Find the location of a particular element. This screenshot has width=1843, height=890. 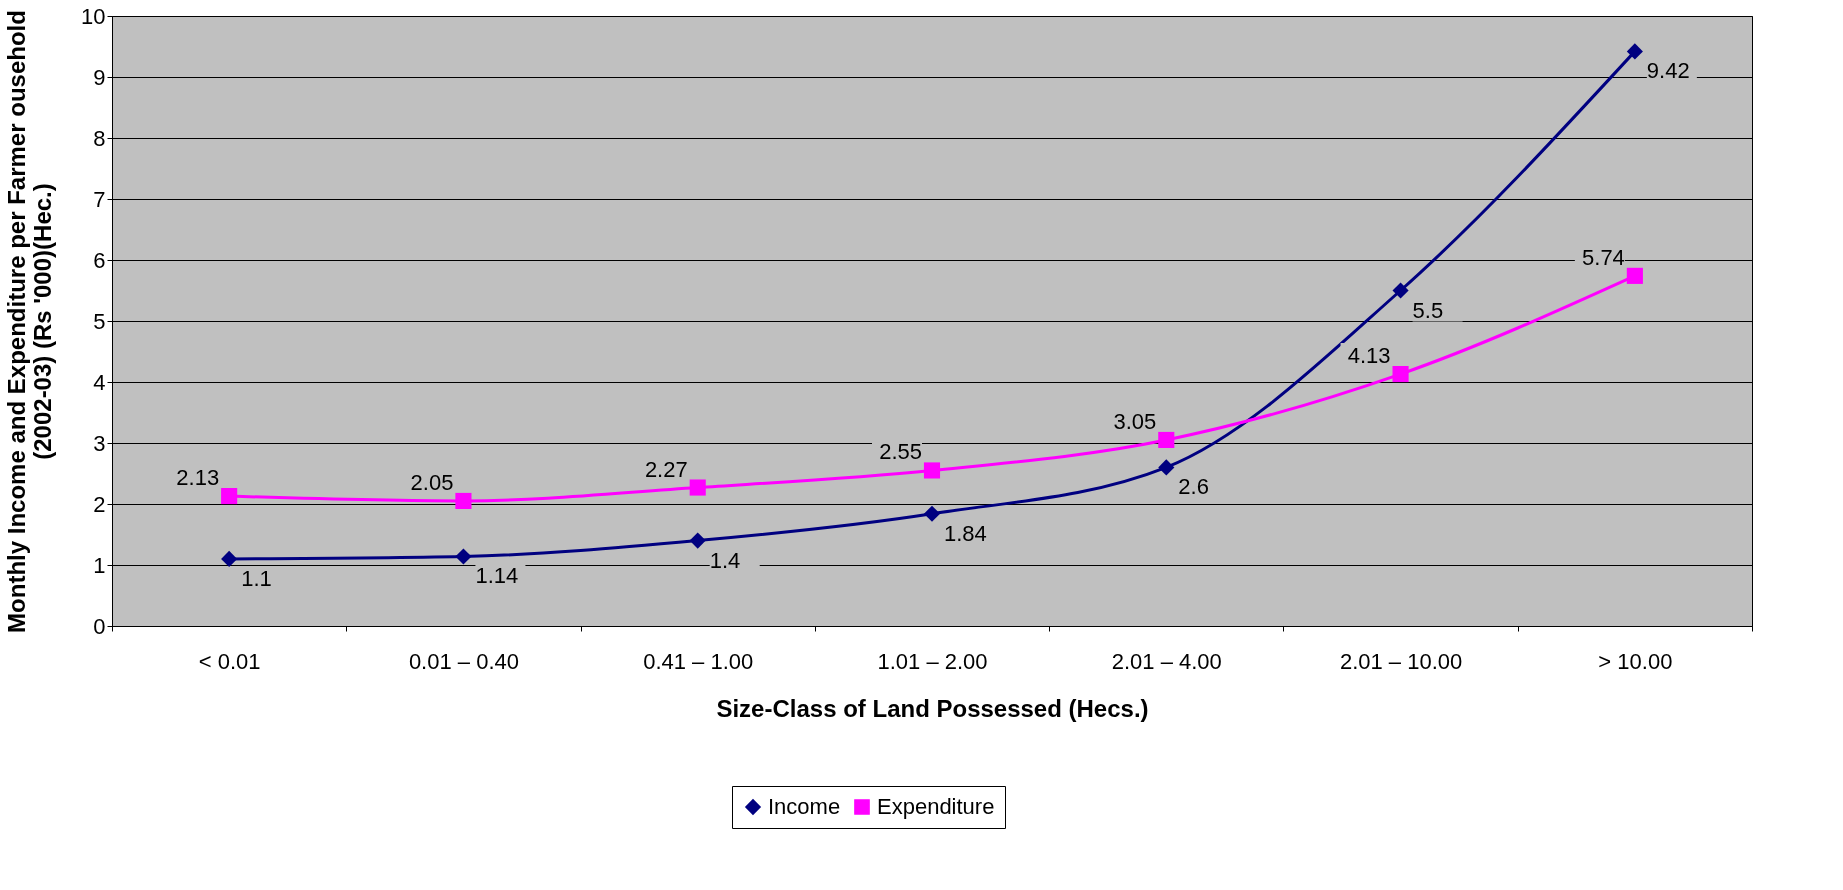

x-tick-label: 0.41 – 1.00 is located at coordinates (698, 661).